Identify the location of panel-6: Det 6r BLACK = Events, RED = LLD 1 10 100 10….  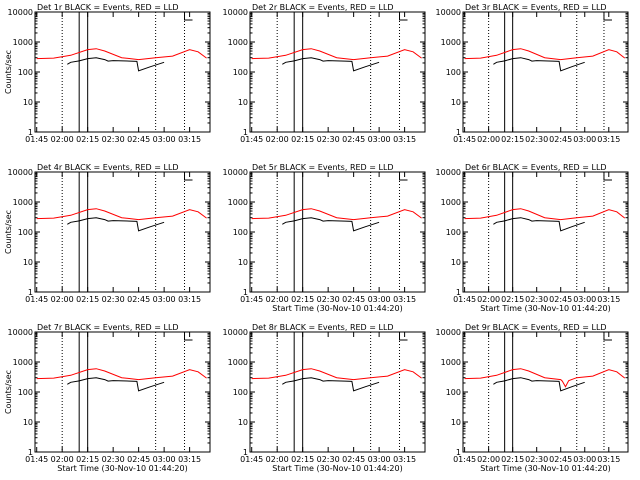
(532, 238).